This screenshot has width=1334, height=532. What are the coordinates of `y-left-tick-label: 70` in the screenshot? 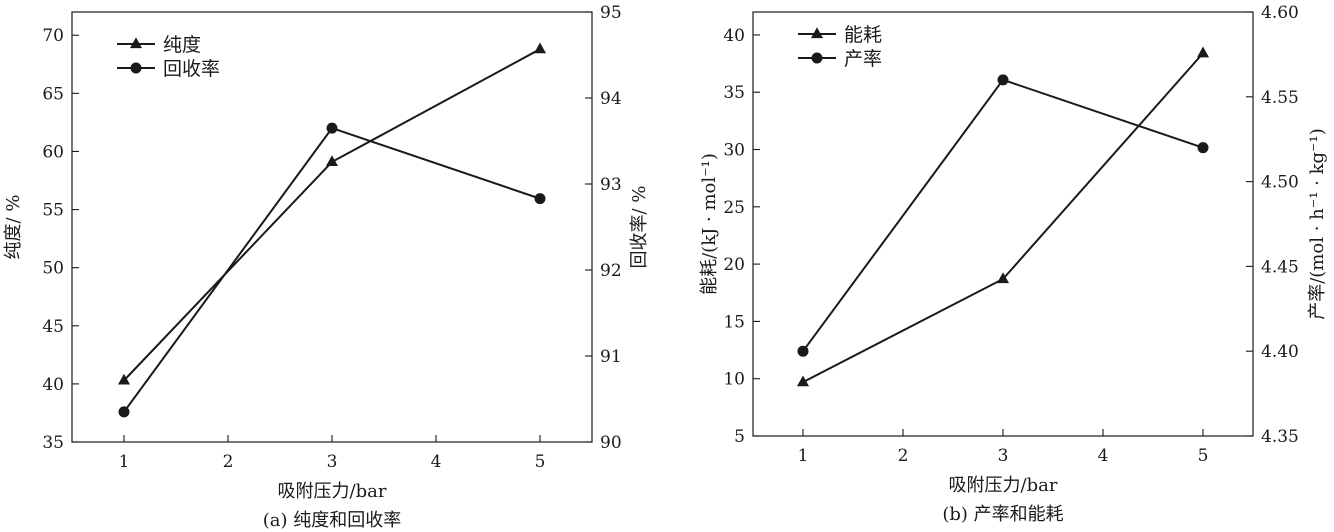 It's located at (53, 36).